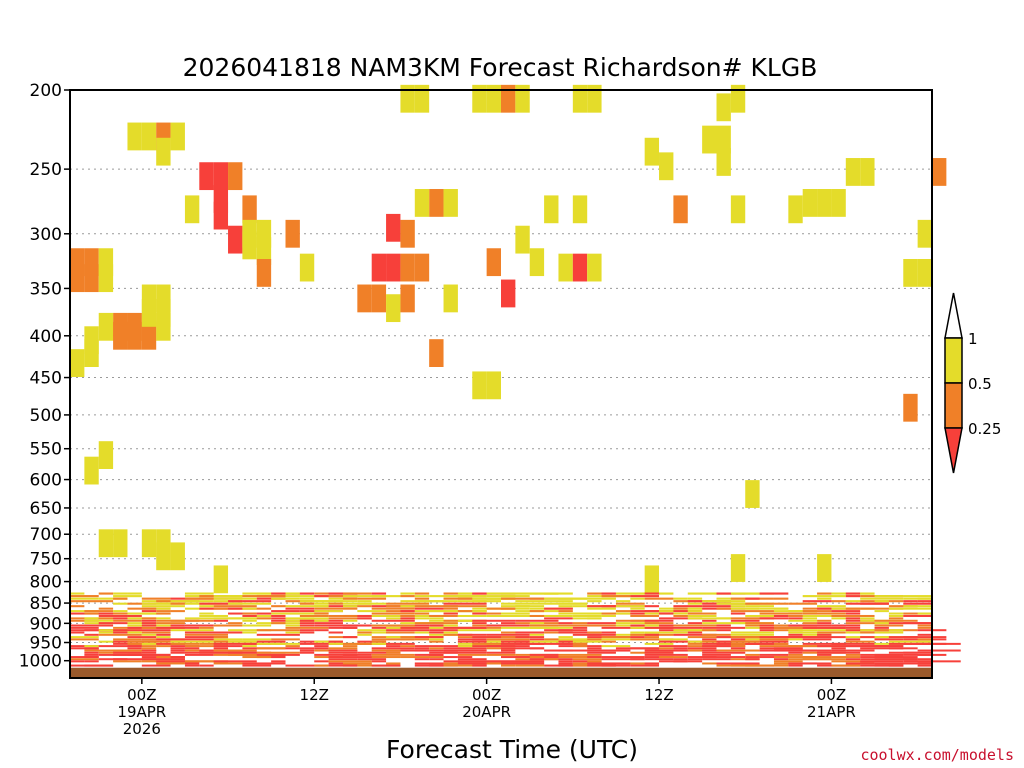 The width and height of the screenshot is (1024, 768). Describe the element at coordinates (831, 695) in the screenshot. I see `x-tick-label-4-0: 00Z` at that location.